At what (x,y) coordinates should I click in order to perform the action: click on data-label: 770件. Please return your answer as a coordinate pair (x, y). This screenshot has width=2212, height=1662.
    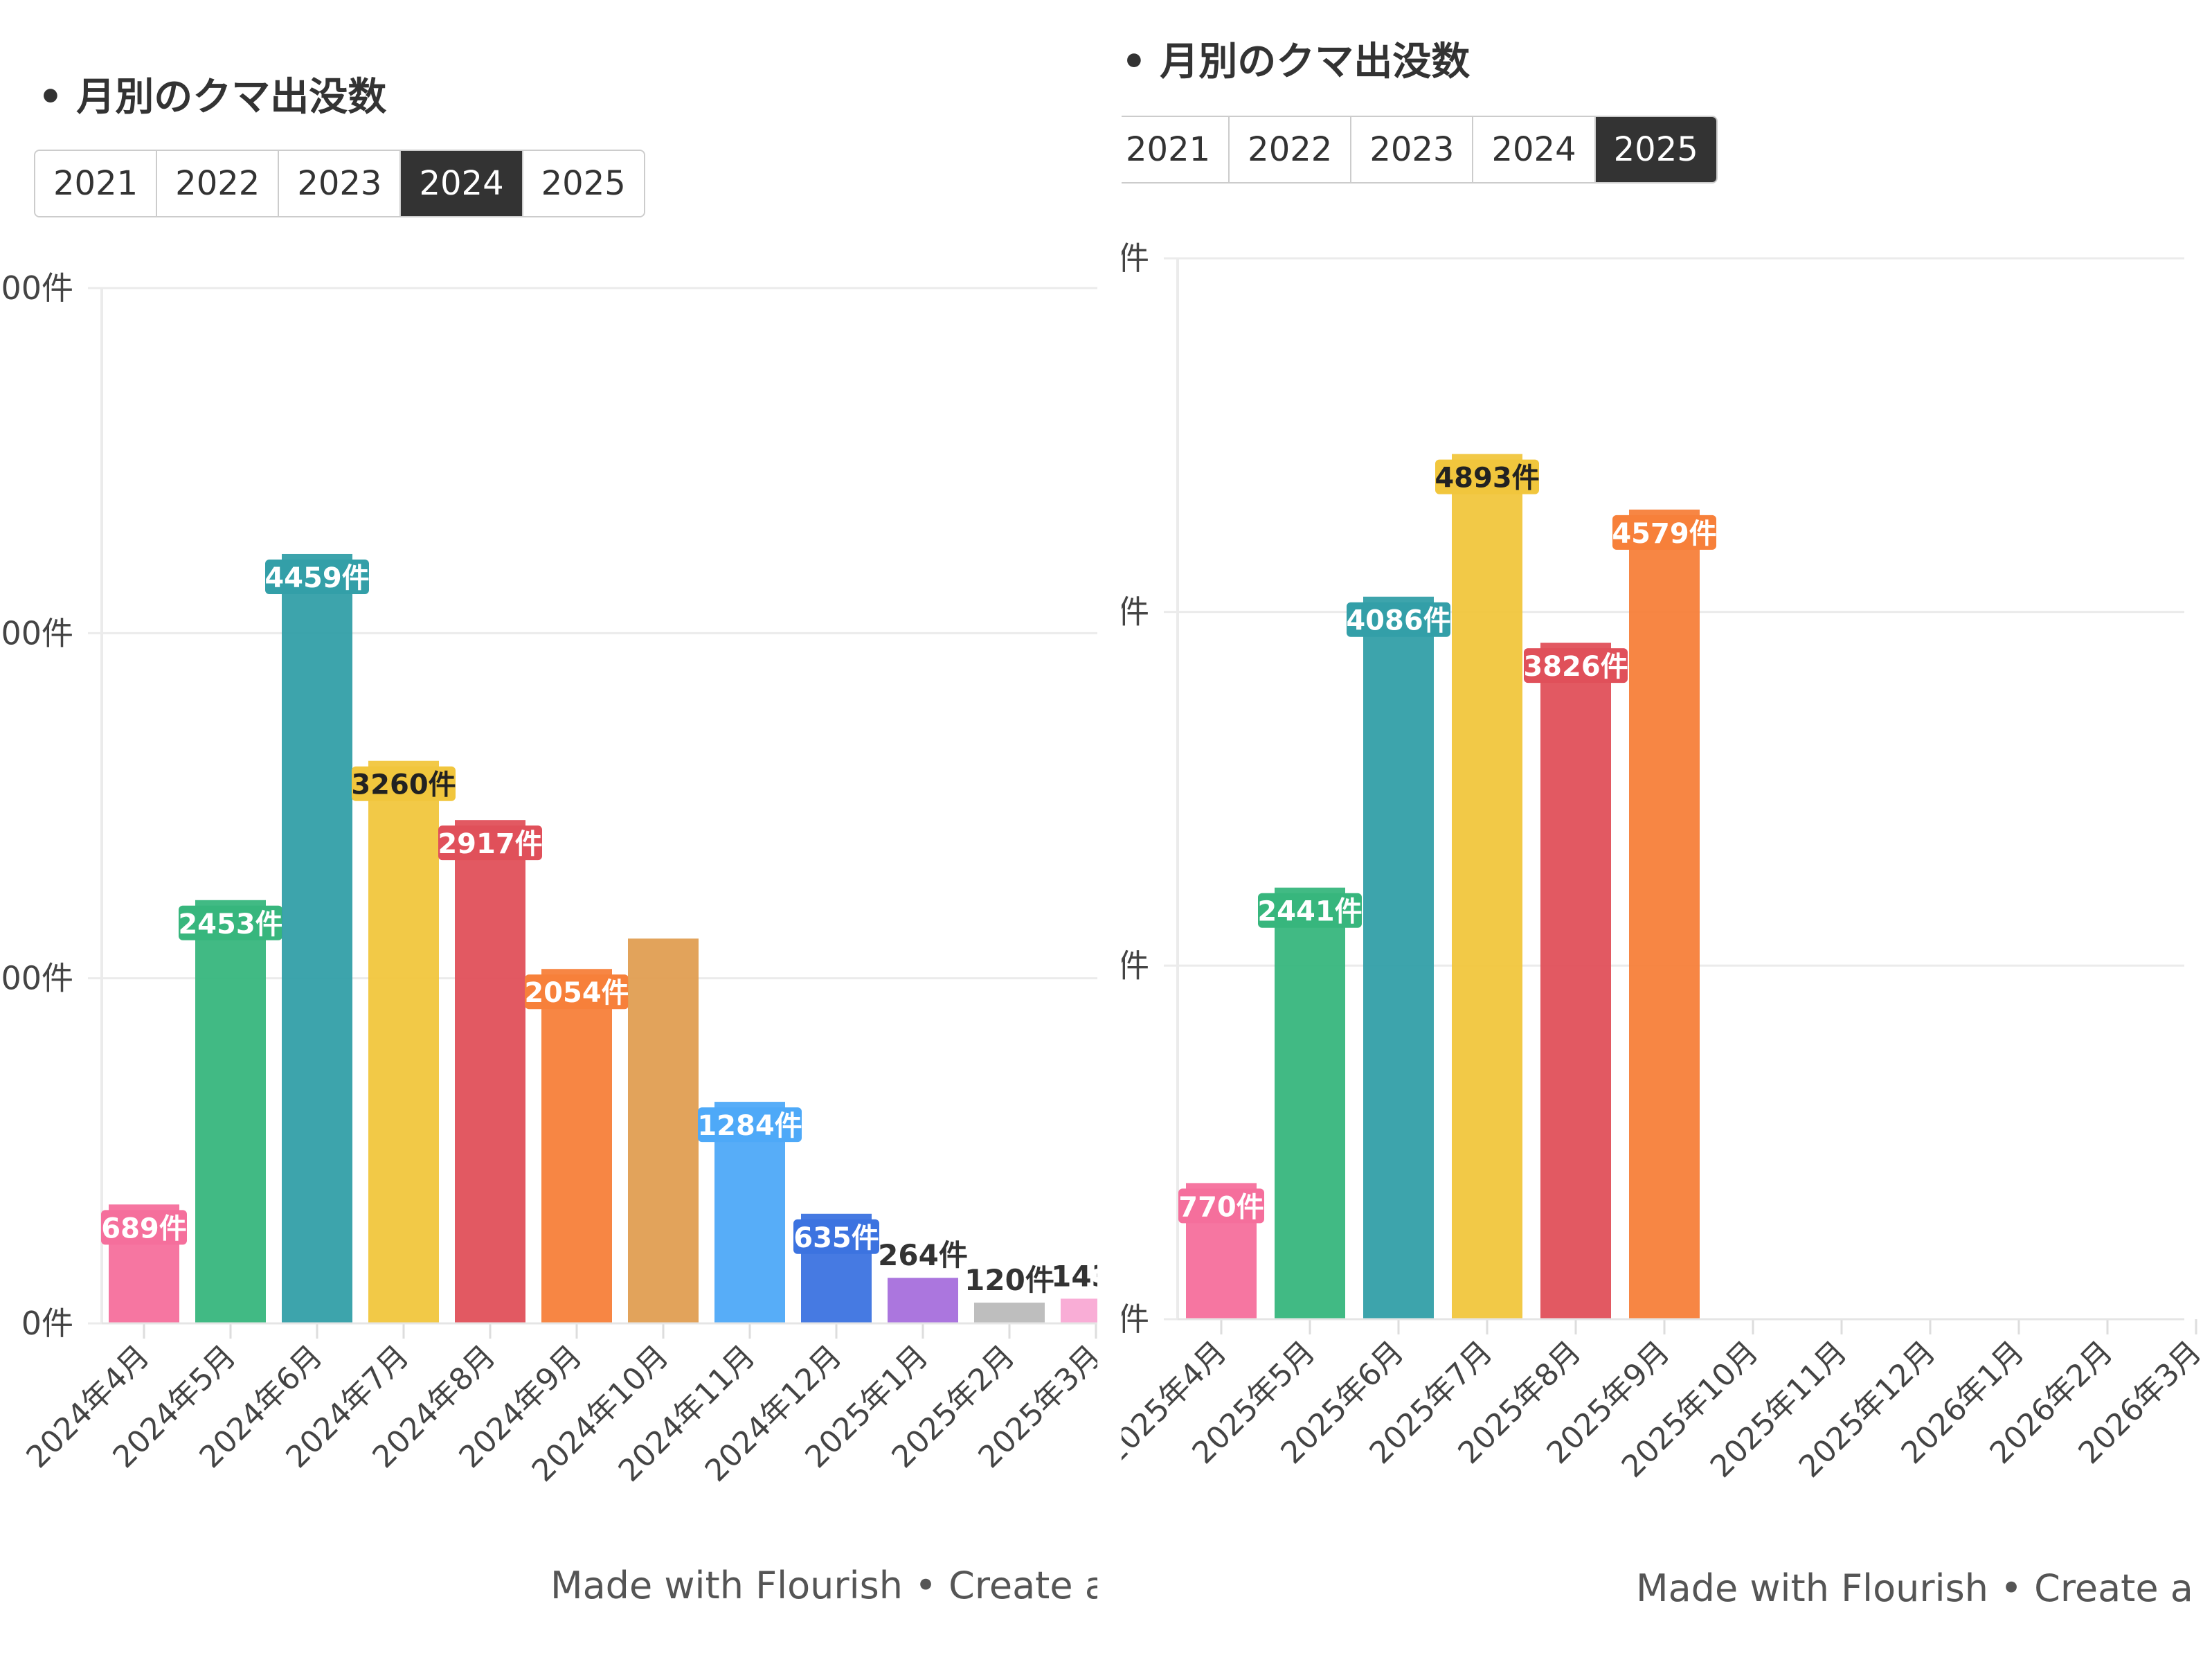
    Looking at the image, I should click on (1221, 1207).